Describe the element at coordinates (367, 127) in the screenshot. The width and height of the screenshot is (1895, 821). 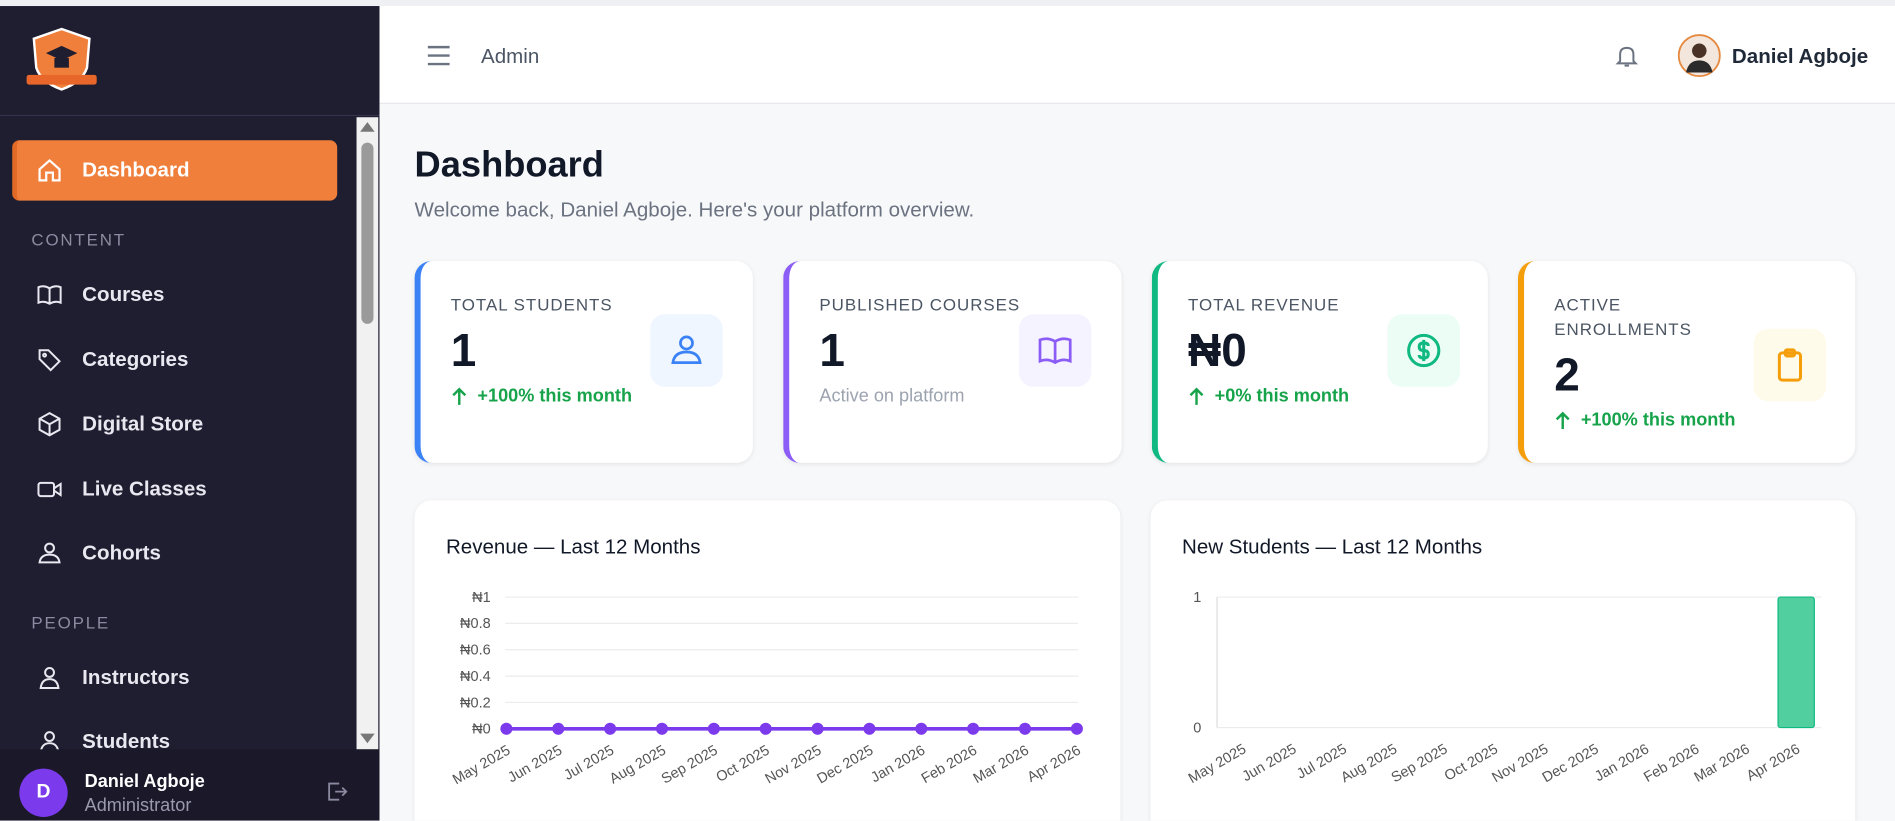
I see `scroll-up` at that location.